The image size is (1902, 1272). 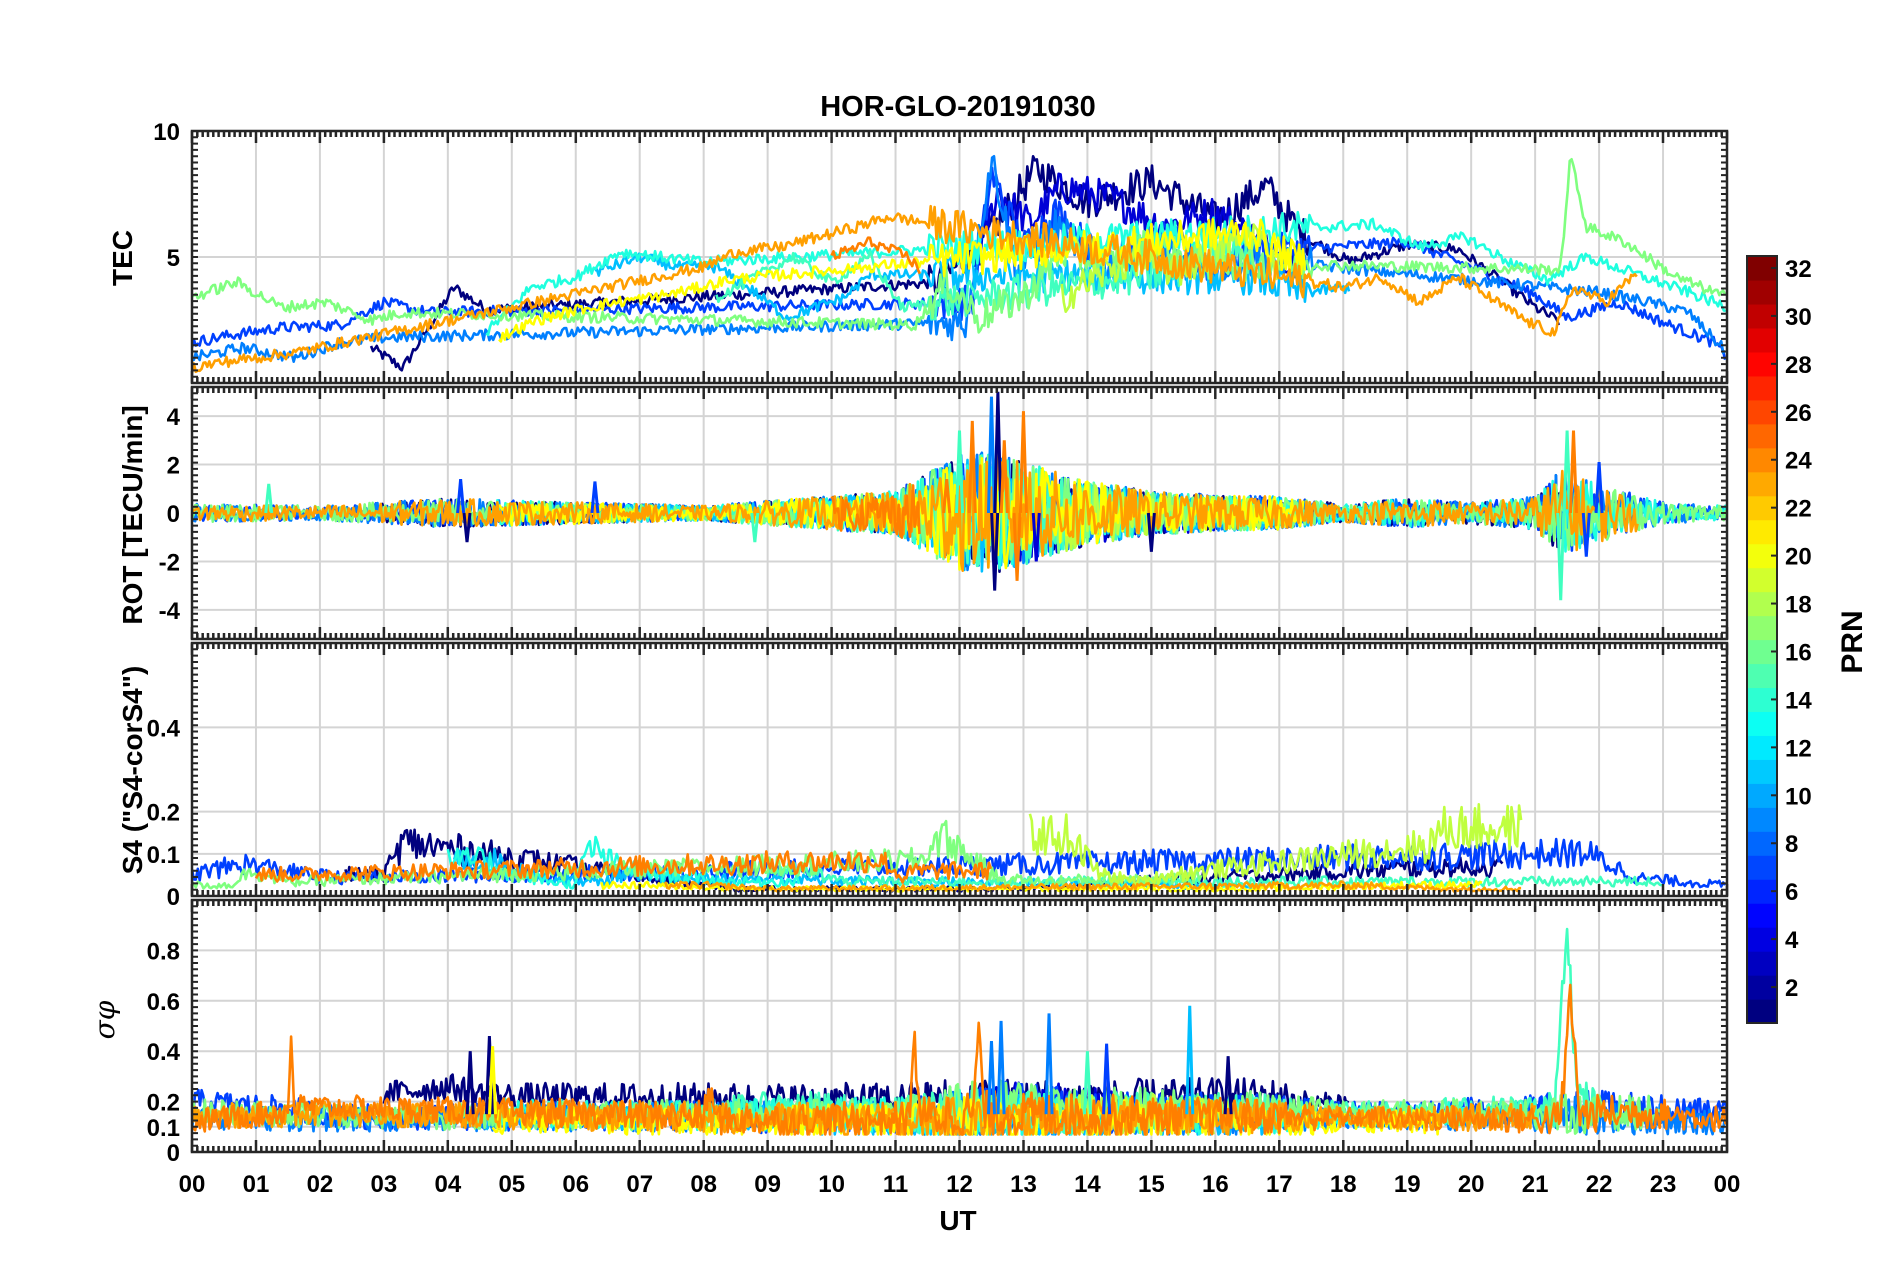 I want to click on x-tick-label: 12, so click(x=959, y=1184).